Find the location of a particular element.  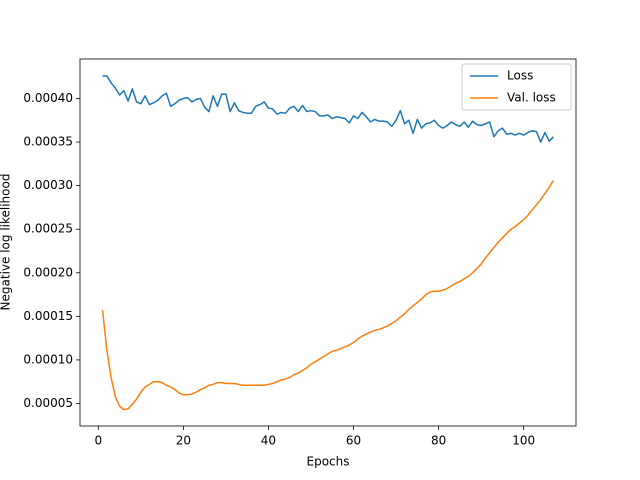

legend-label: Val. loss is located at coordinates (531, 98).